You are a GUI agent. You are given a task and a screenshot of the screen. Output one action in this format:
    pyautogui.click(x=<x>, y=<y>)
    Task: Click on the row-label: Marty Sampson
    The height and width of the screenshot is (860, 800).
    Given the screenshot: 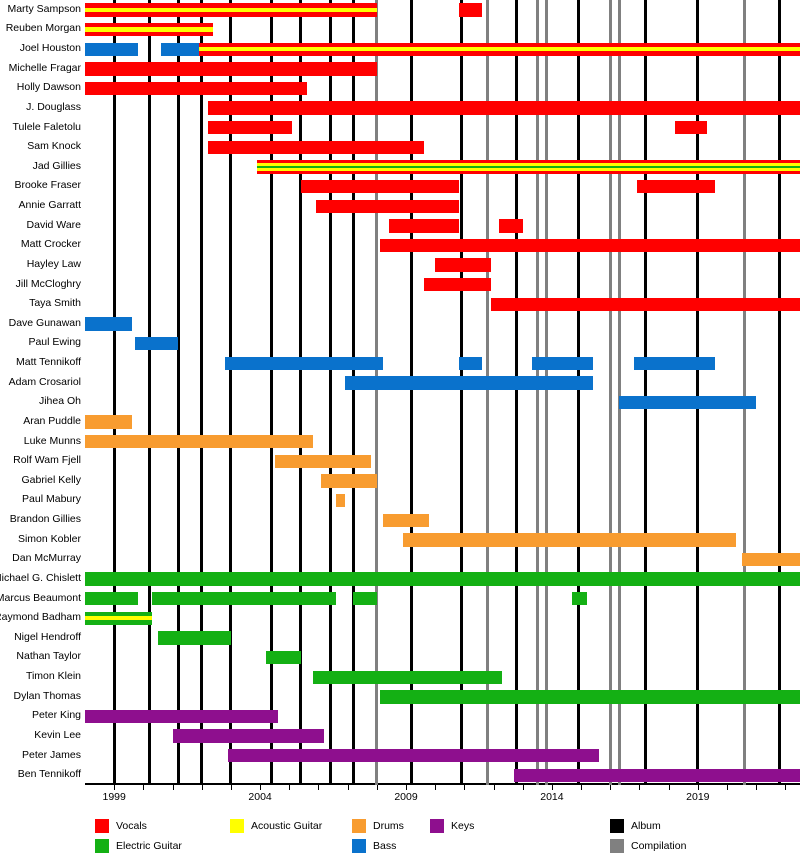 What is the action you would take?
    pyautogui.click(x=44, y=8)
    